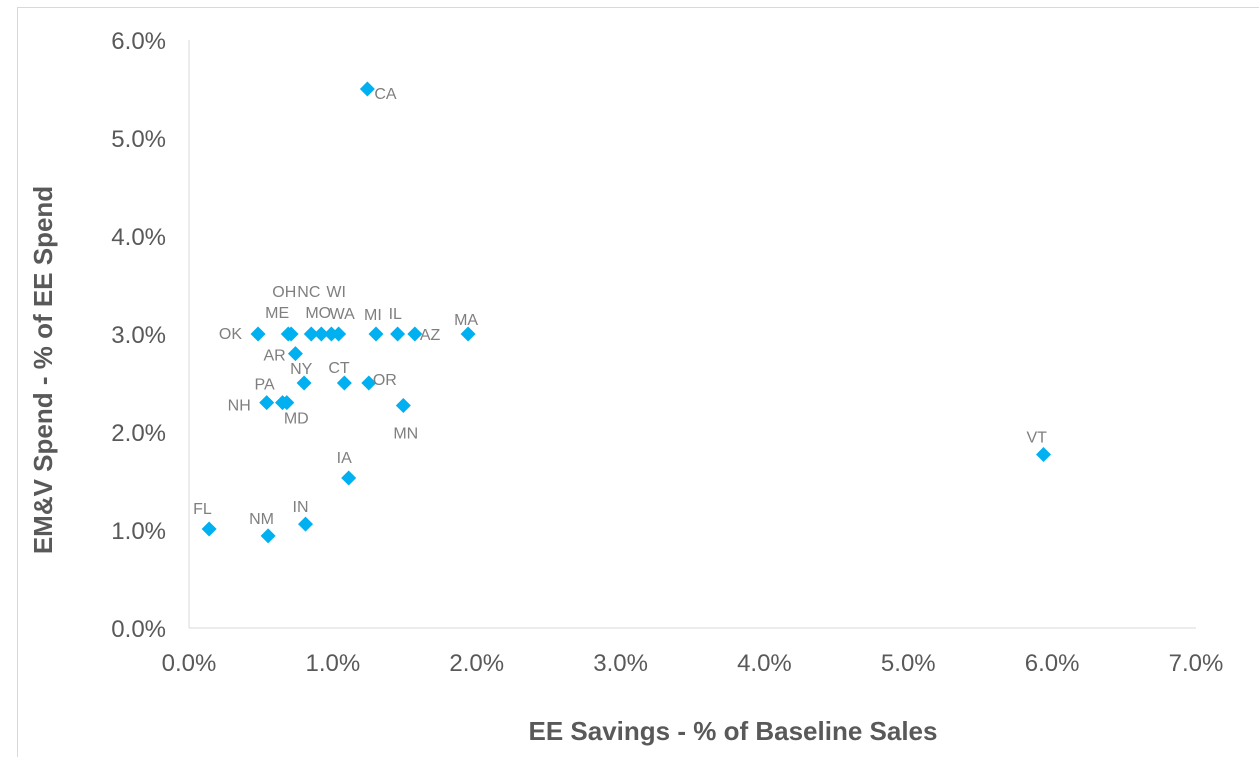  What do you see at coordinates (301, 369) in the screenshot?
I see `point-label-ny: NY` at bounding box center [301, 369].